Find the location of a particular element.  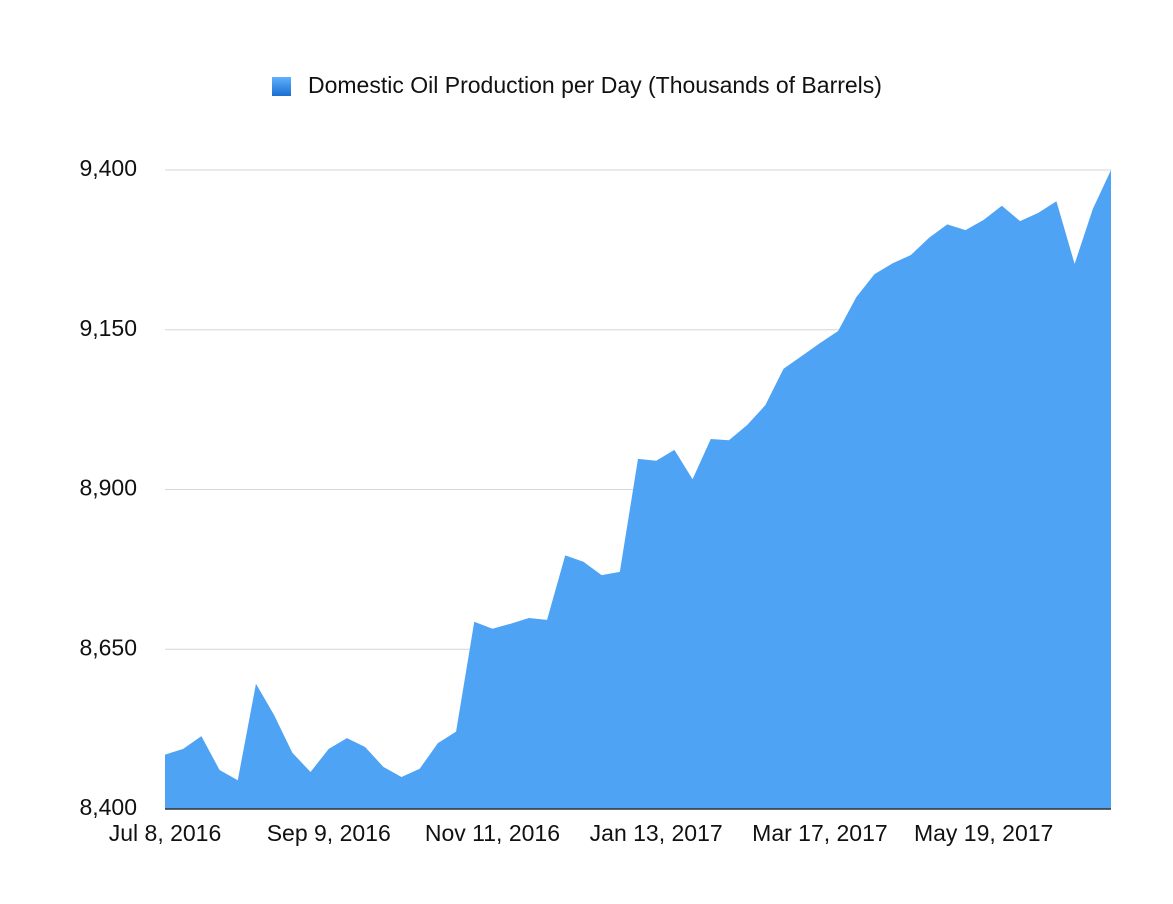

y-tick-label: 8,400 is located at coordinates (108, 807).